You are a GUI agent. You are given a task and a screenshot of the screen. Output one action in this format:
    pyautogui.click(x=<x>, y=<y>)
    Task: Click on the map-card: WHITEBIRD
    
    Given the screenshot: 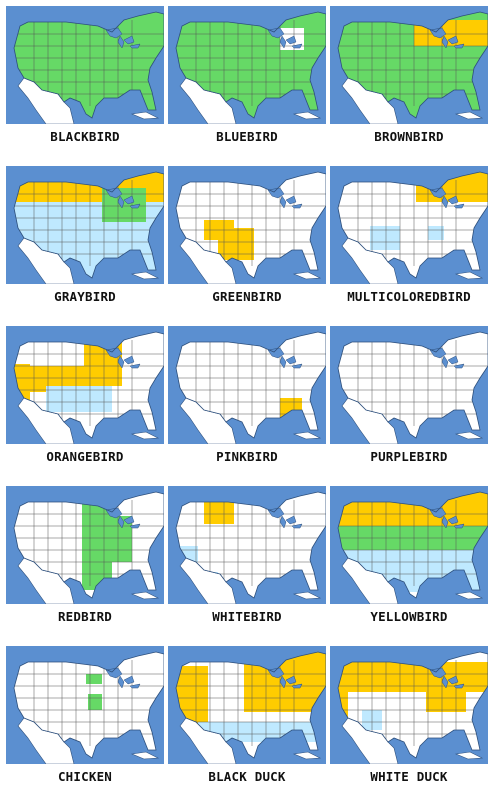 What is the action you would take?
    pyautogui.click(x=247, y=556)
    